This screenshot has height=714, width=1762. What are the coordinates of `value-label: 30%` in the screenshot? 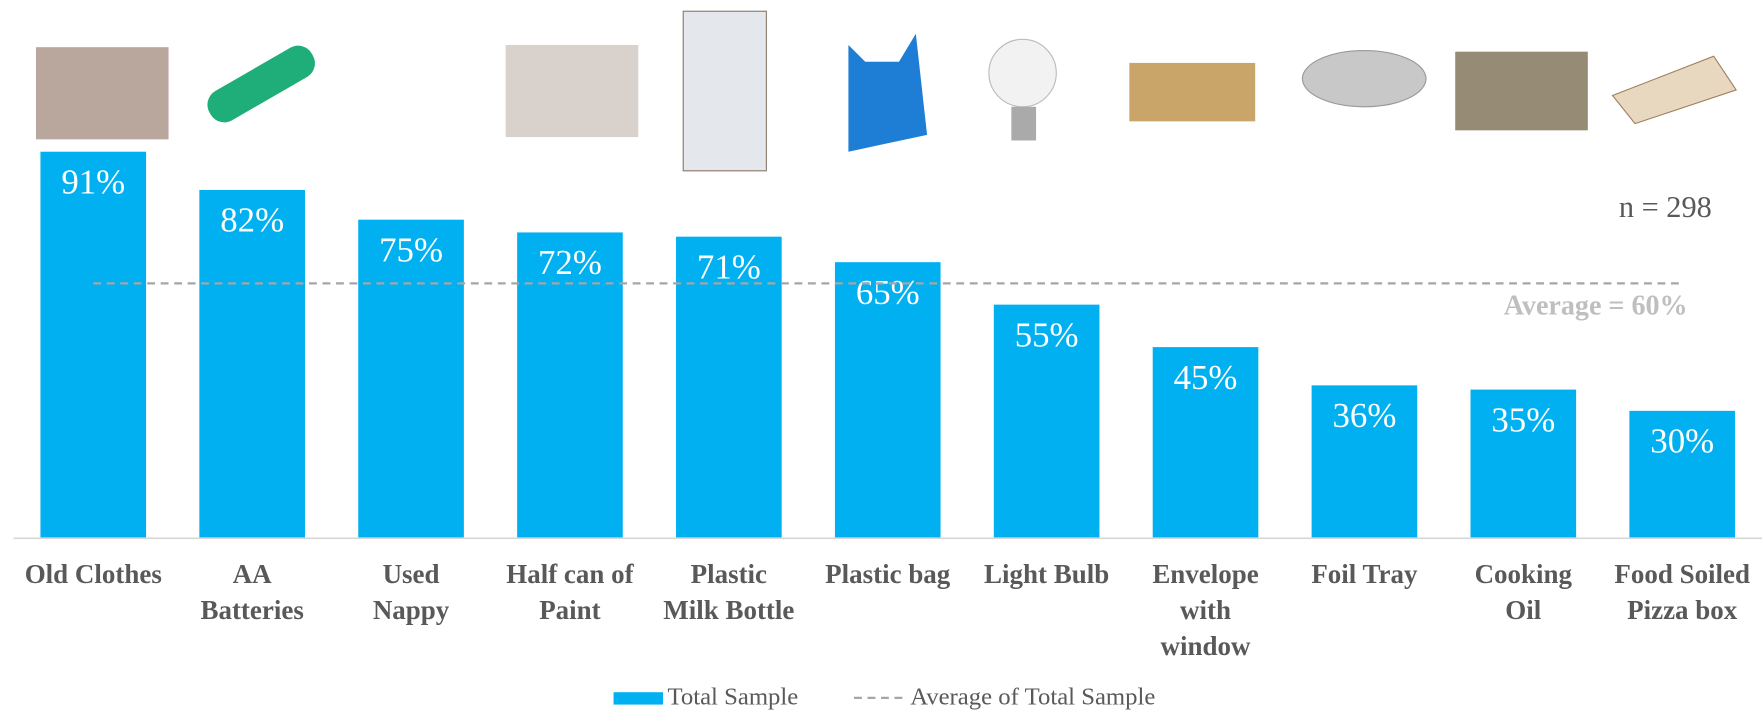 It's located at (1682, 441).